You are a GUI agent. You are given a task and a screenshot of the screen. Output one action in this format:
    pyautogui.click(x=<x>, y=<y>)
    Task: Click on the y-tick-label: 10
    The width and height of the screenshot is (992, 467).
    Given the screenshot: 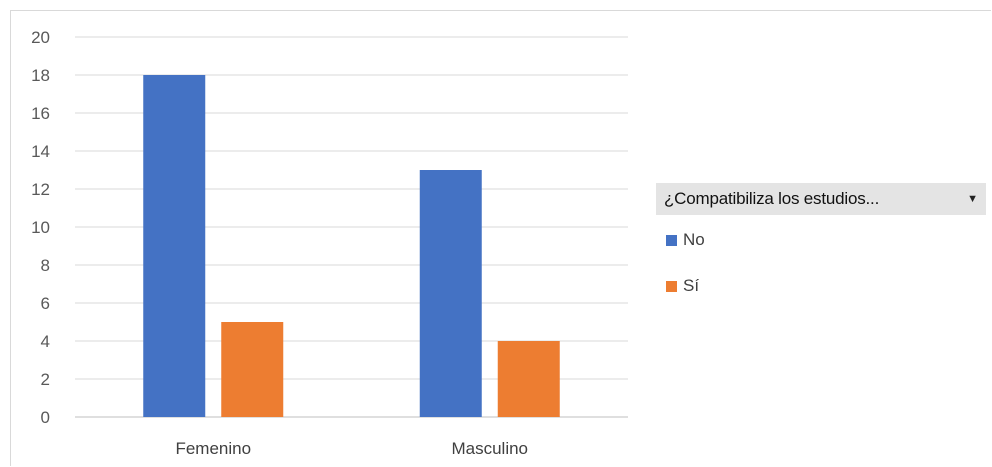 What is the action you would take?
    pyautogui.click(x=40, y=227)
    